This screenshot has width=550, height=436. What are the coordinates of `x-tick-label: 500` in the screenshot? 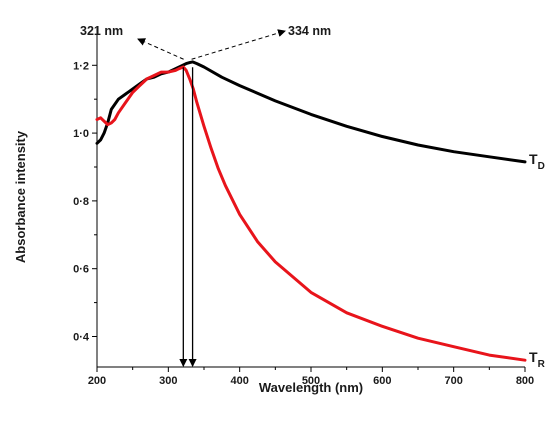 It's located at (311, 381).